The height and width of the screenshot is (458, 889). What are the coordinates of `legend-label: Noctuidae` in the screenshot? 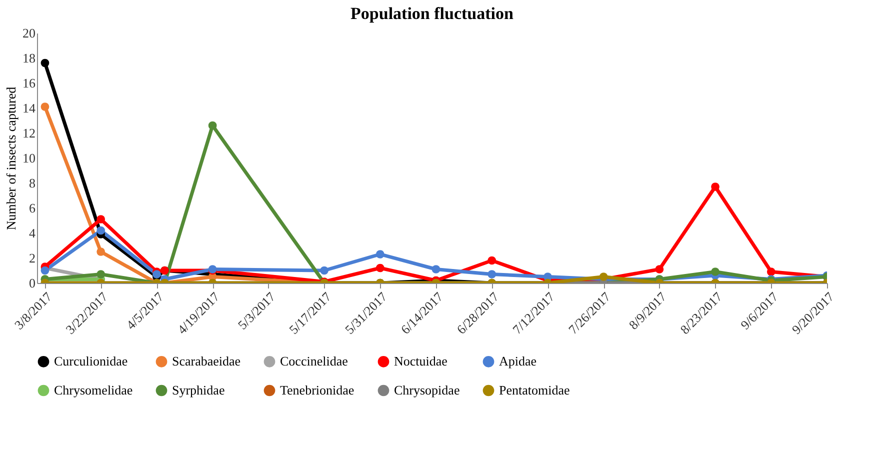 It's located at (421, 361).